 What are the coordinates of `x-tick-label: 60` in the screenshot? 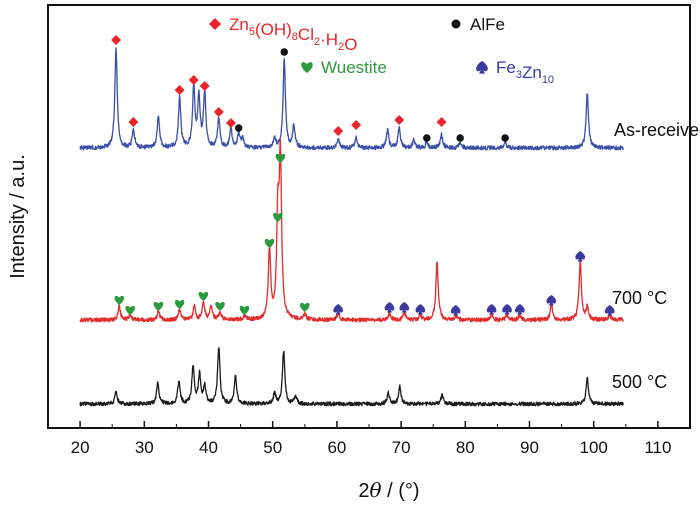 It's located at (336, 447).